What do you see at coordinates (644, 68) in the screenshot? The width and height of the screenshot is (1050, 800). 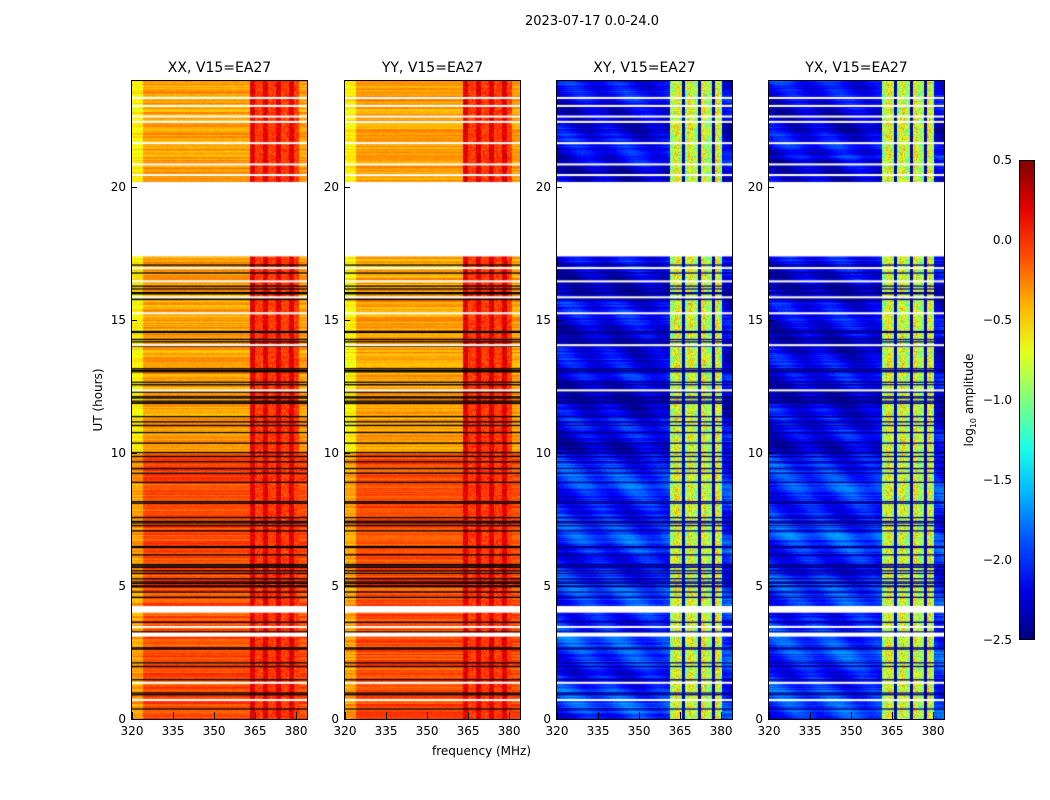 I see `panel-title: XY, V15=EA27` at bounding box center [644, 68].